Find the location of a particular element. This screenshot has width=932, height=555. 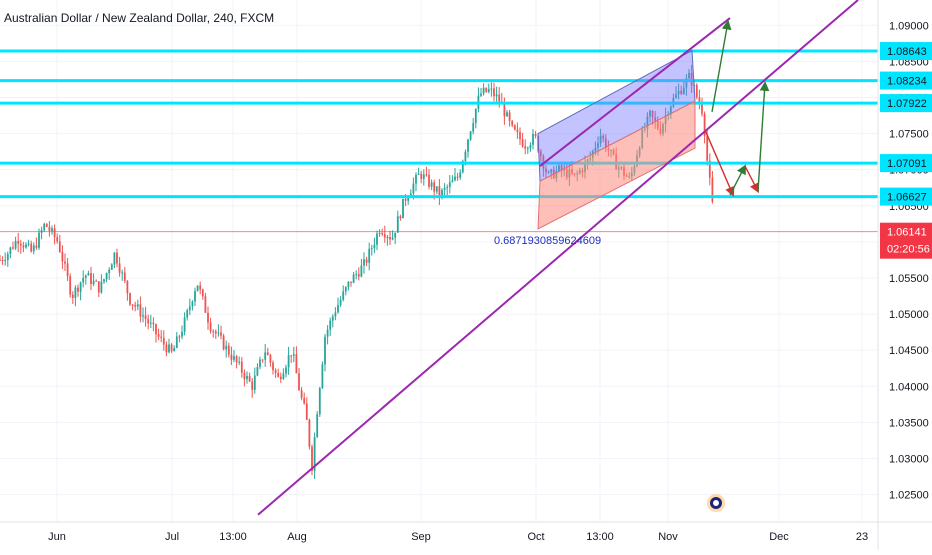

y-tick-label: 1.03500 is located at coordinates (909, 423).